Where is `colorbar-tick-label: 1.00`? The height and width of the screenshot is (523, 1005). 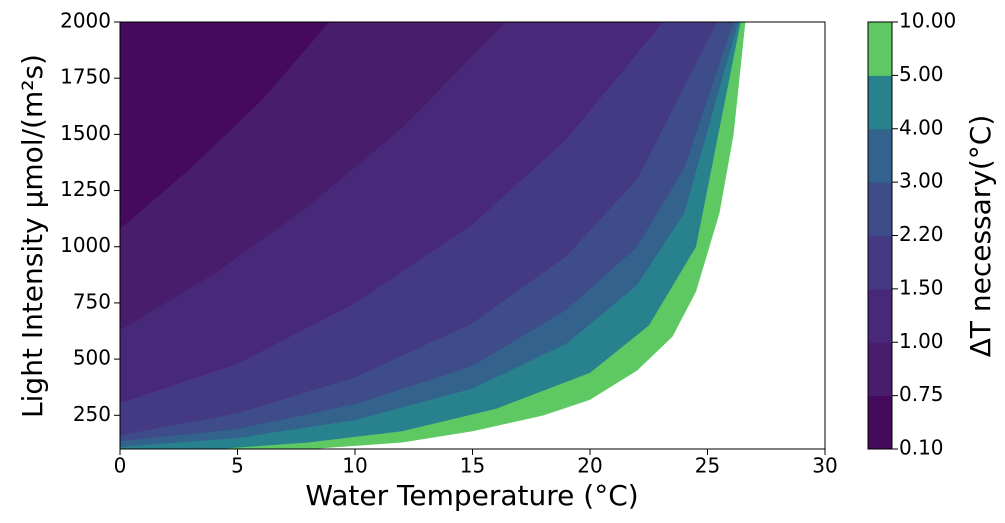
colorbar-tick-label: 1.00 is located at coordinates (921, 341).